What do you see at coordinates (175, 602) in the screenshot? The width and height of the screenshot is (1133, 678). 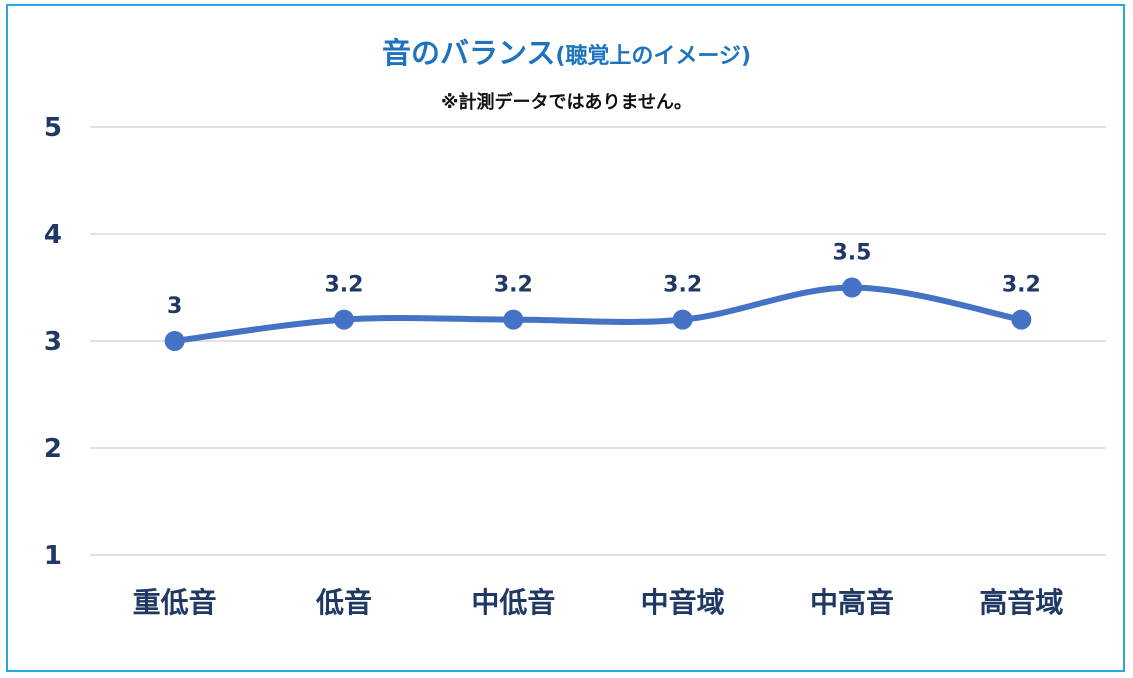 I see `x-tick-label: 重低音` at bounding box center [175, 602].